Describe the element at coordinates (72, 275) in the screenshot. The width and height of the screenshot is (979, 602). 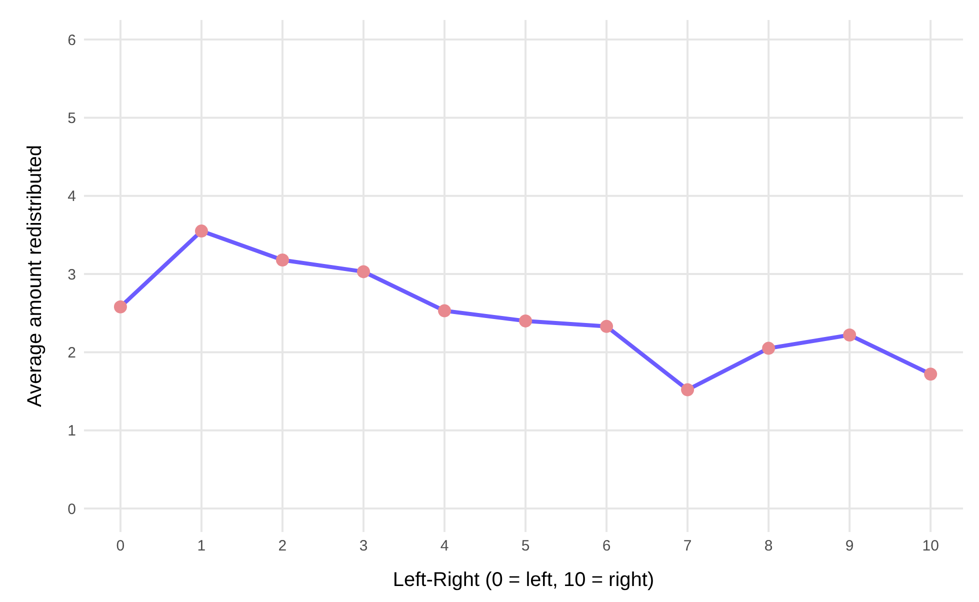
I see `y-tick-label: 3` at that location.